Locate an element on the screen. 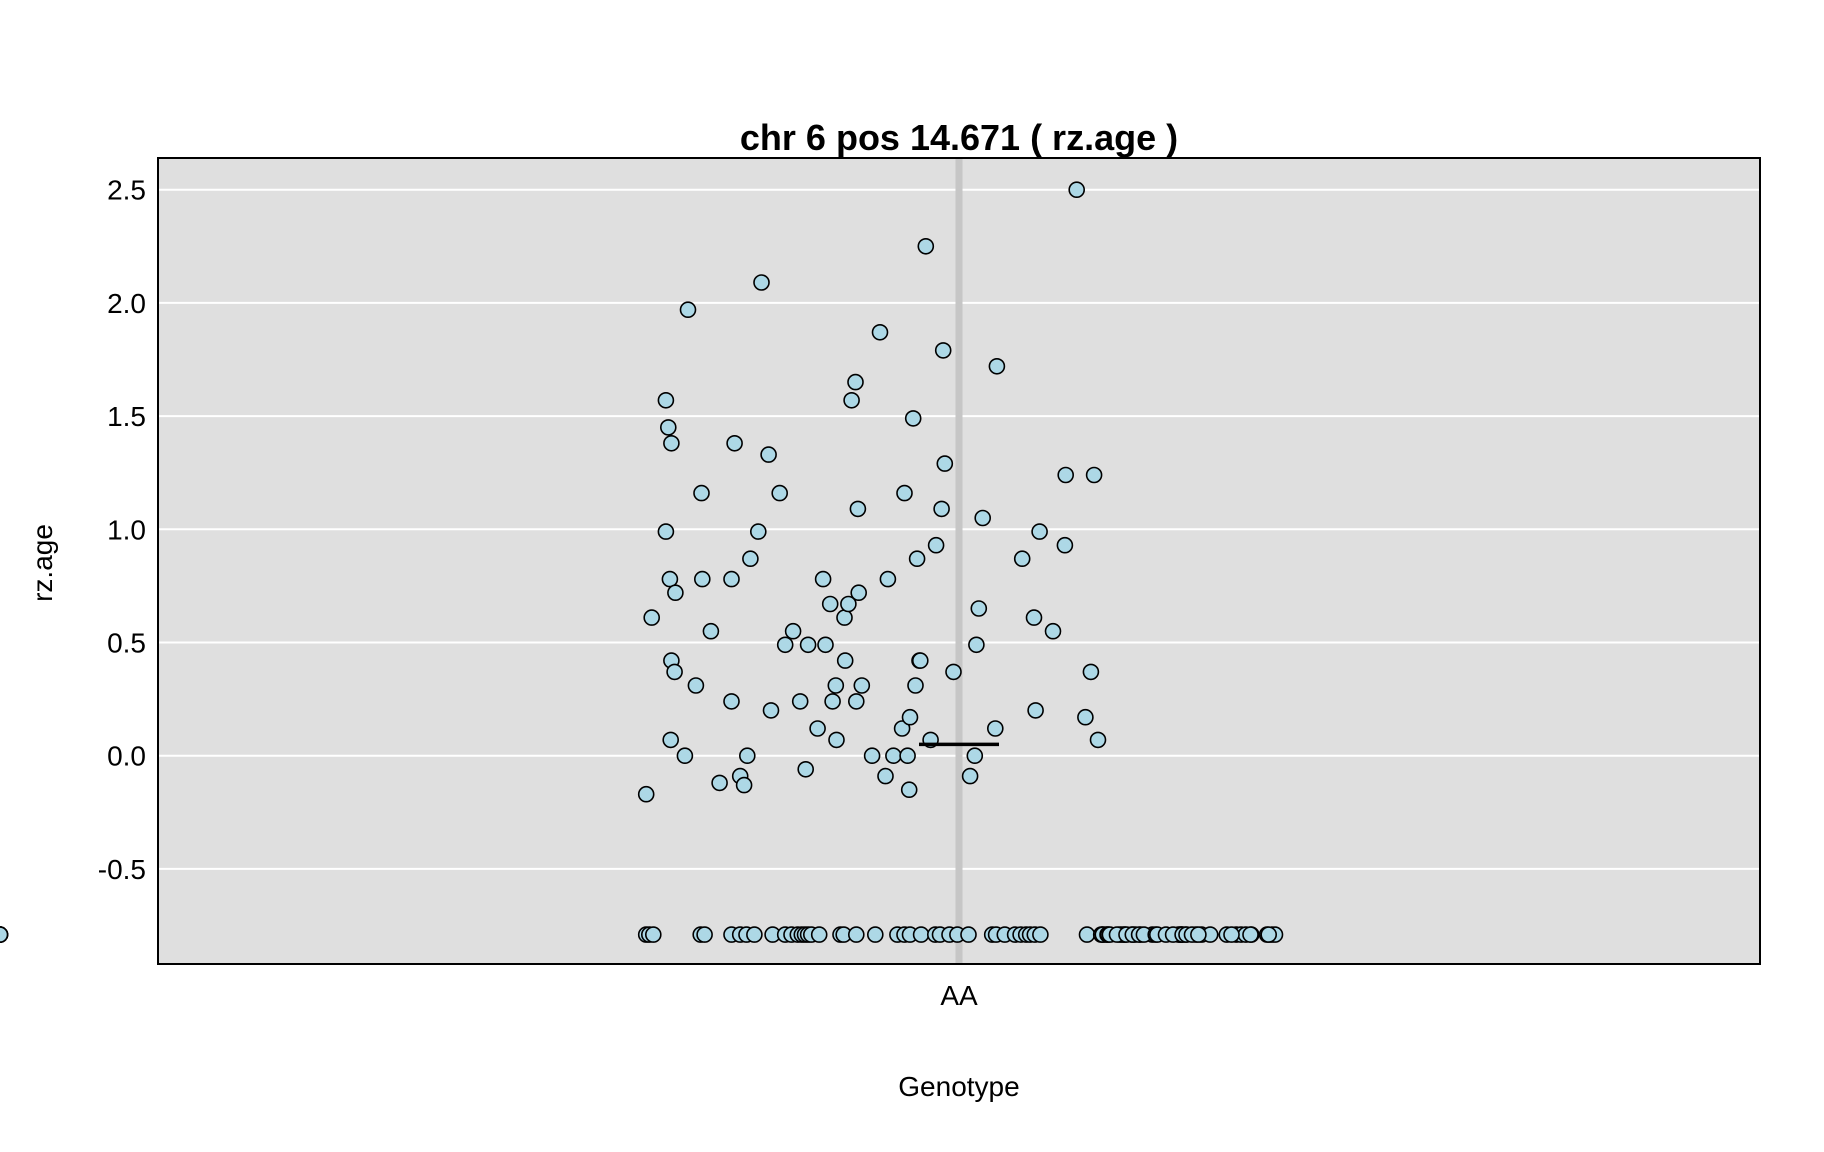 The height and width of the screenshot is (1152, 1824). y-axis-label: rz.age is located at coordinates (42, 563).